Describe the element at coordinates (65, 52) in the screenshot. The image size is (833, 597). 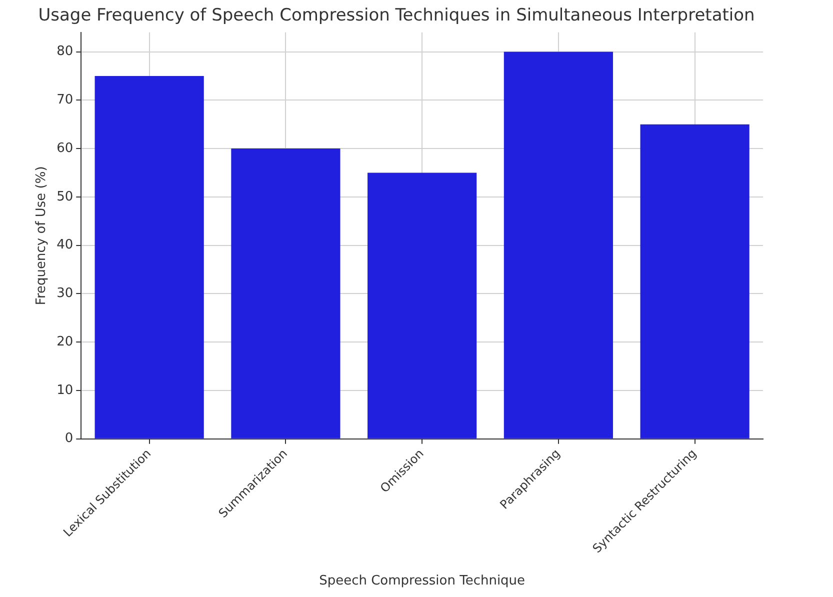
I see `y-tick-label: 80` at that location.